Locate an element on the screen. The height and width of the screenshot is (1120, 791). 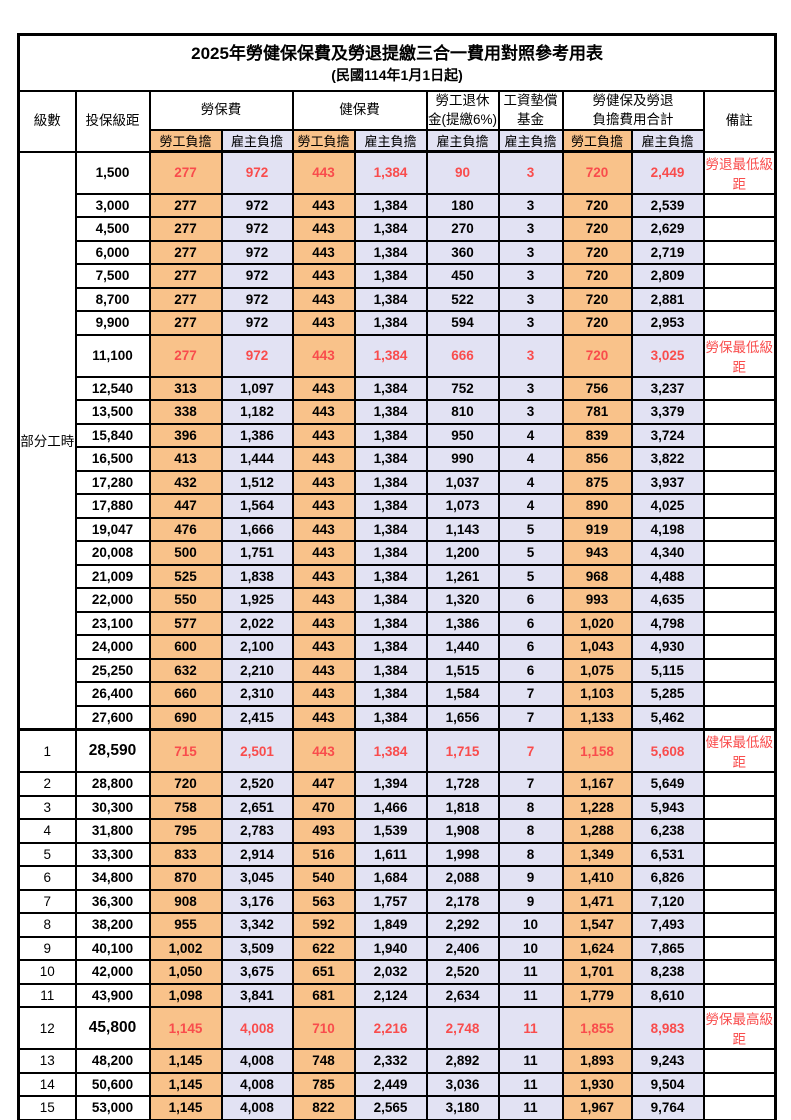
bracket-cell: 8,700 is located at coordinates (112, 299).